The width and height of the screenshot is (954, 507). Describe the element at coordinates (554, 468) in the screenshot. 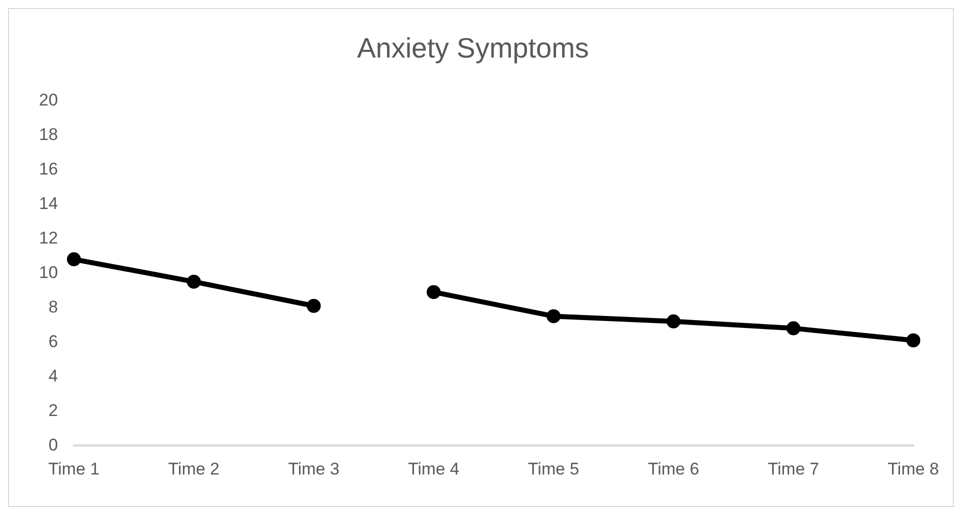

I see `x-tick-label: Time 5` at that location.